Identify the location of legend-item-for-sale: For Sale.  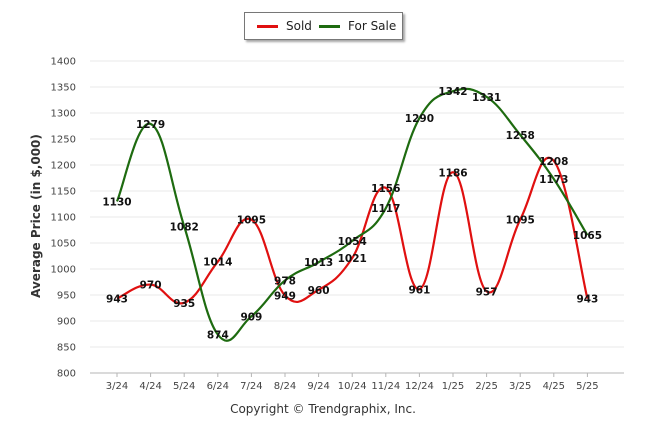
(357, 26).